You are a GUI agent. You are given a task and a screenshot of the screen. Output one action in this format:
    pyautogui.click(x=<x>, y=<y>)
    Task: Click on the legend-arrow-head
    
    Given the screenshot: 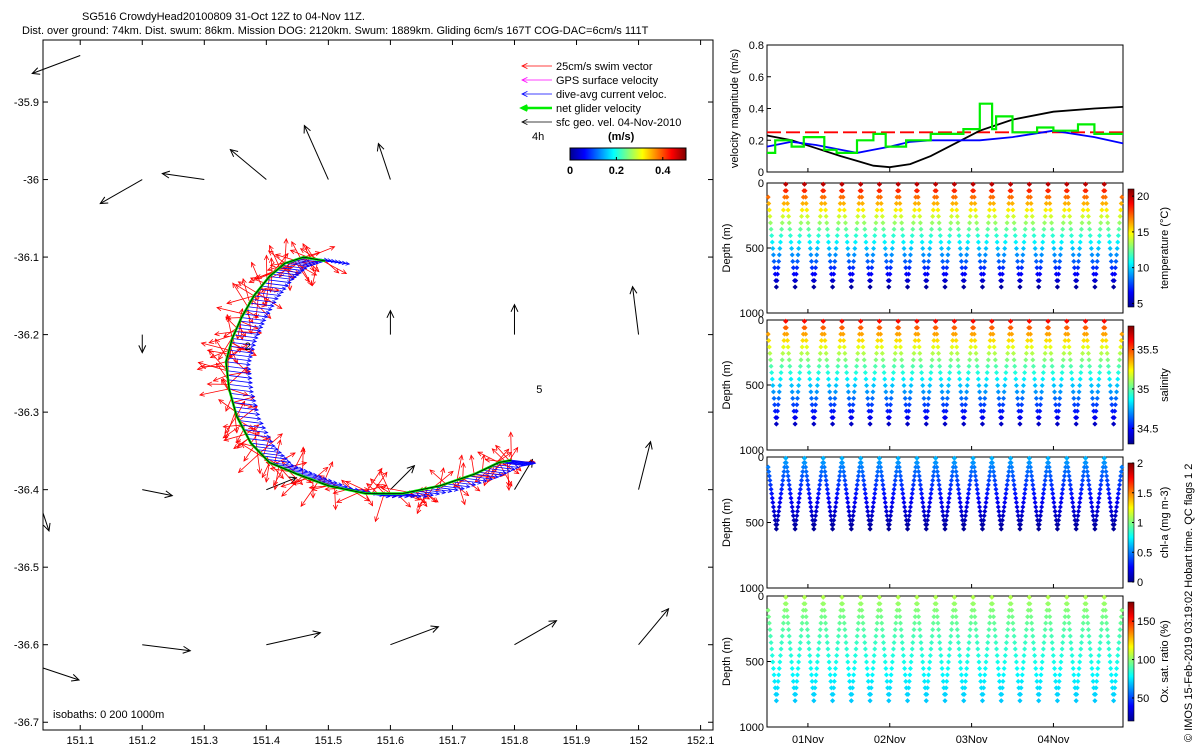 What is the action you would take?
    pyautogui.click(x=524, y=94)
    